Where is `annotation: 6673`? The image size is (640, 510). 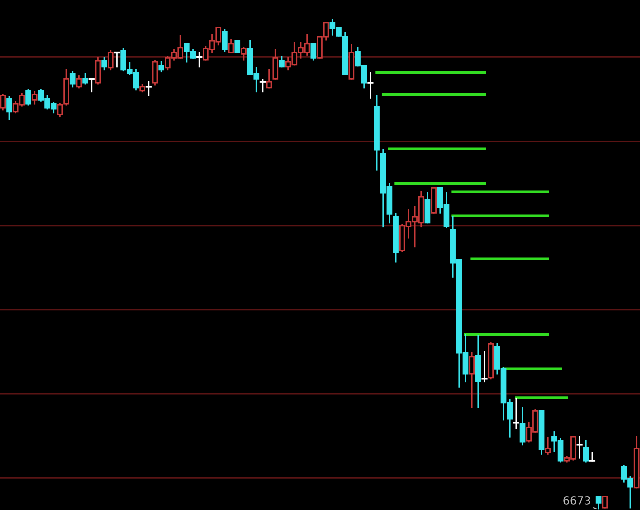
annotation: 6673 is located at coordinates (577, 500).